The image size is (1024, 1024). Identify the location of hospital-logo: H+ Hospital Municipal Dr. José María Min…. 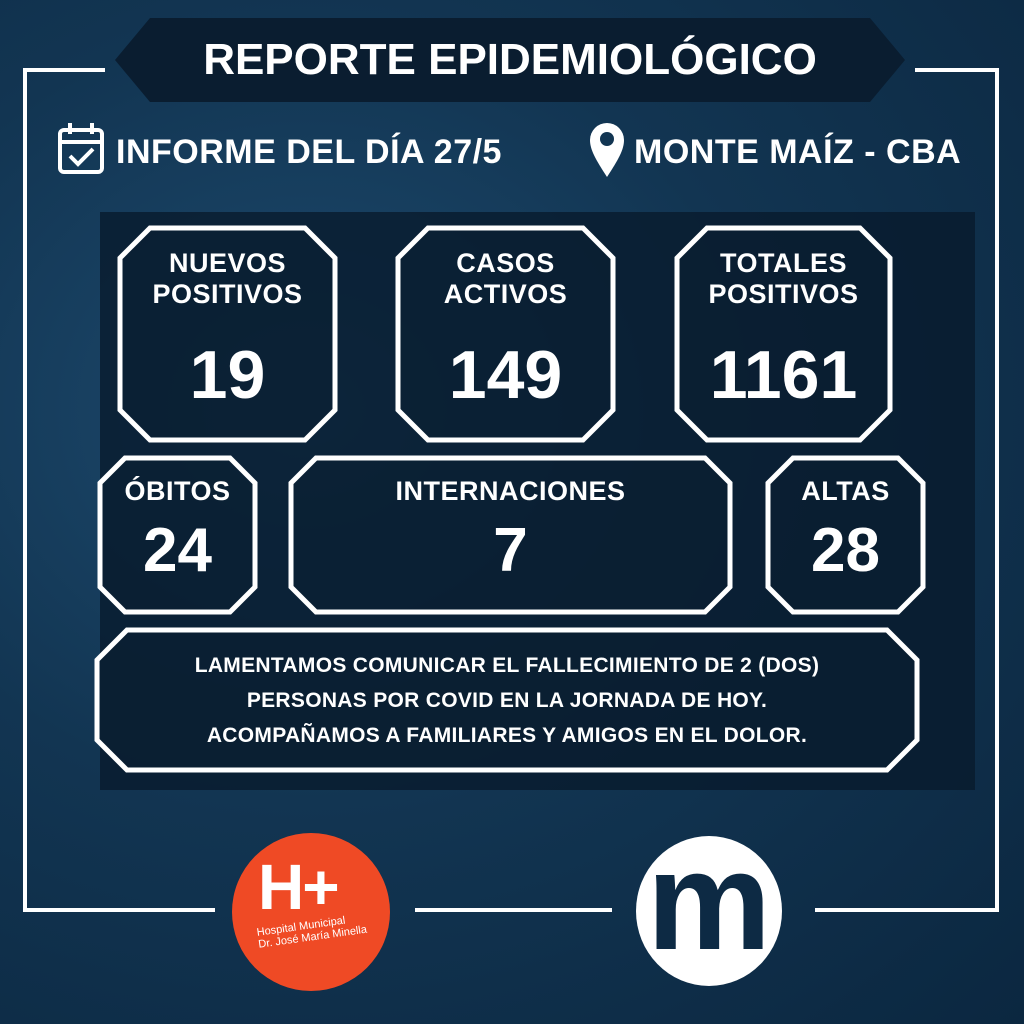
(311, 912).